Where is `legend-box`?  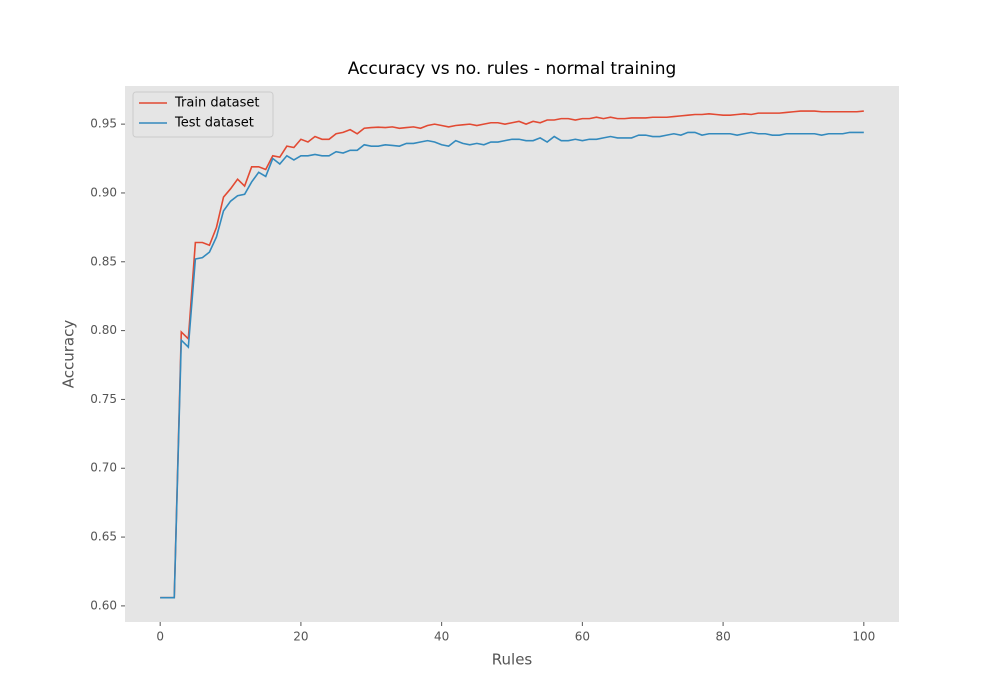 legend-box is located at coordinates (203, 114).